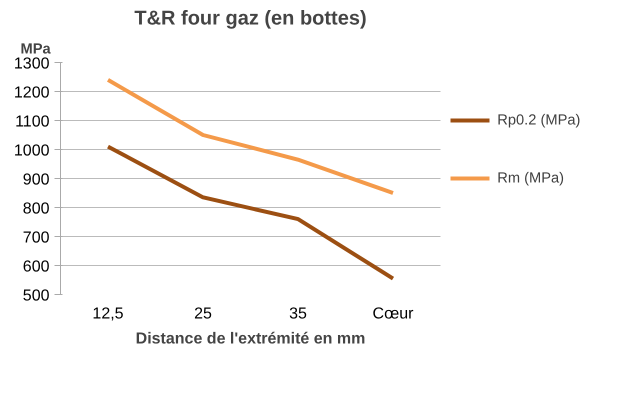 This screenshot has height=398, width=625. I want to click on y-tick-label: 900, so click(36, 180).